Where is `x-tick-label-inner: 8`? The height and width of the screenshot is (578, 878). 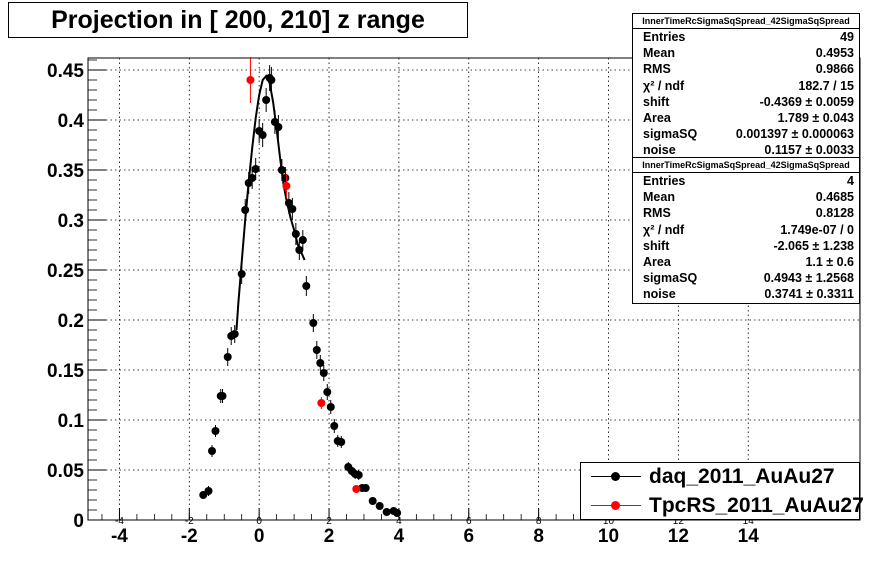 x-tick-label-inner: 8 is located at coordinates (539, 521).